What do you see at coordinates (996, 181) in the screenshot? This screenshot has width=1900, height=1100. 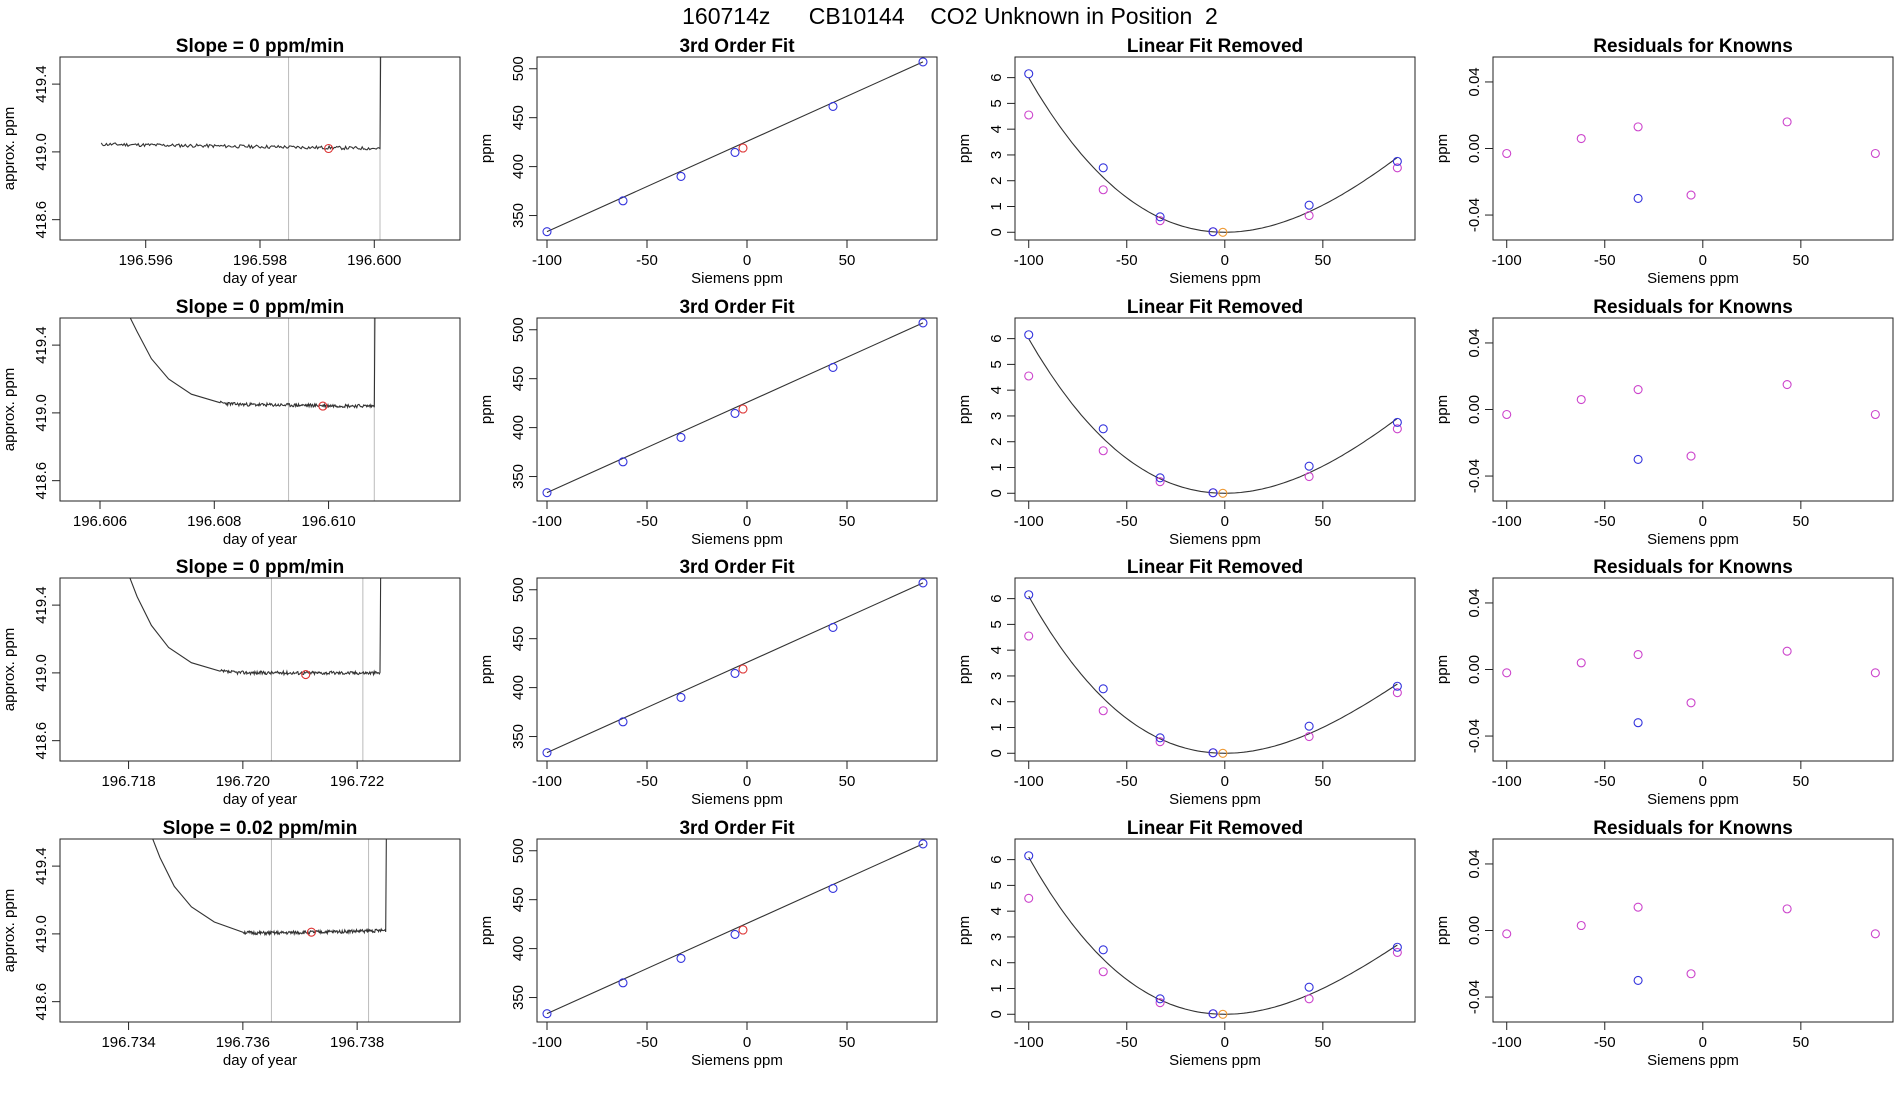 I see `y-tick-label: 2` at bounding box center [996, 181].